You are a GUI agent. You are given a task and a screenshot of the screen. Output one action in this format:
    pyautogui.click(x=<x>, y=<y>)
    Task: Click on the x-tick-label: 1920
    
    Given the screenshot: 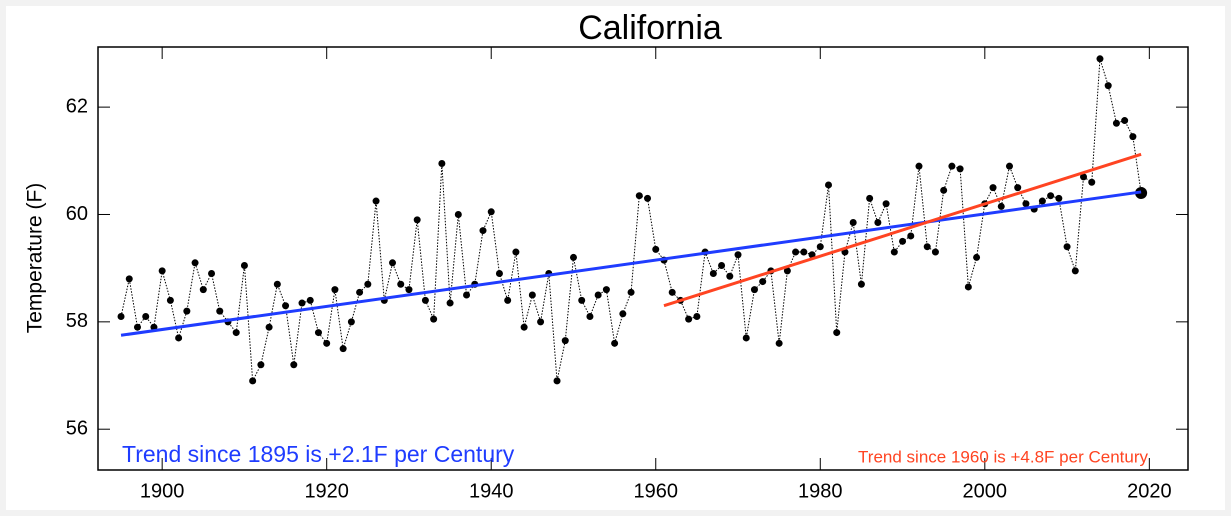 What is the action you would take?
    pyautogui.click(x=326, y=491)
    